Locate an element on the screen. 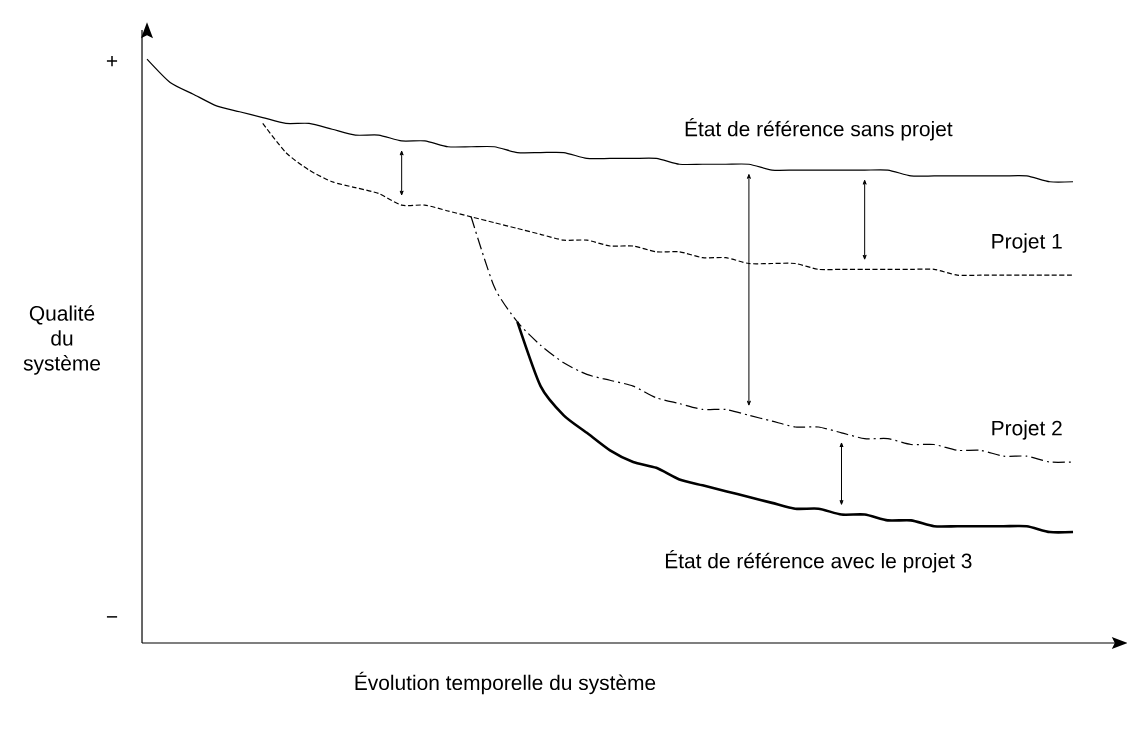  y-axis-title: Qualité du système is located at coordinates (62, 340).